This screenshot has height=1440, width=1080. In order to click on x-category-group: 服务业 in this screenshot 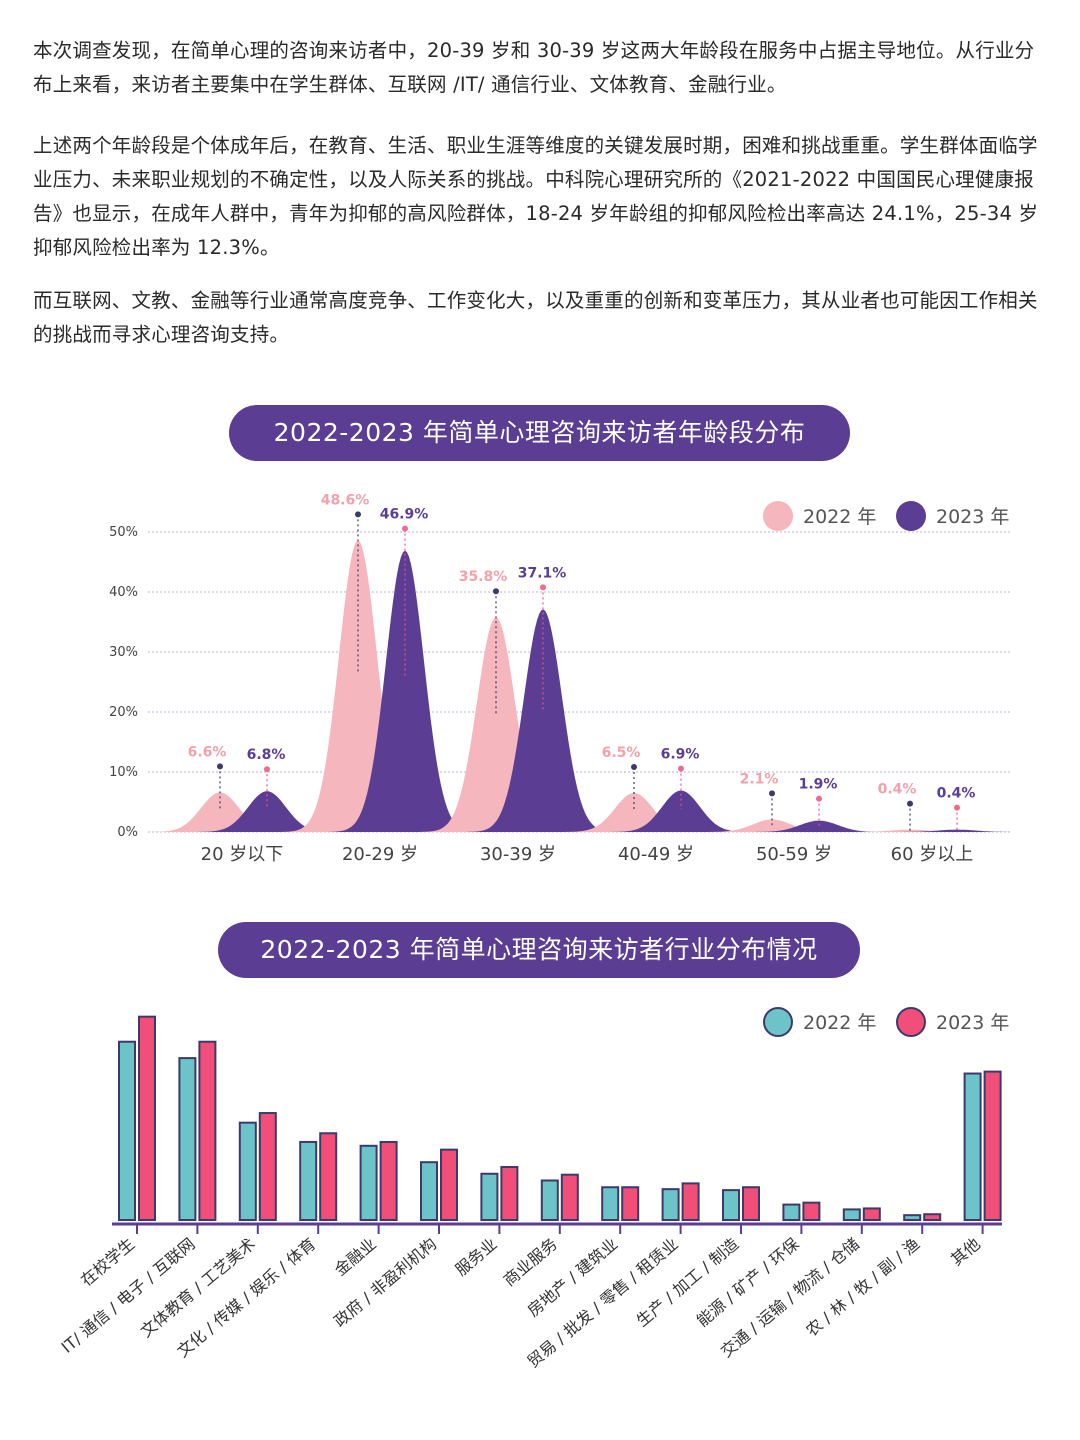, I will do `click(476, 1256)`.